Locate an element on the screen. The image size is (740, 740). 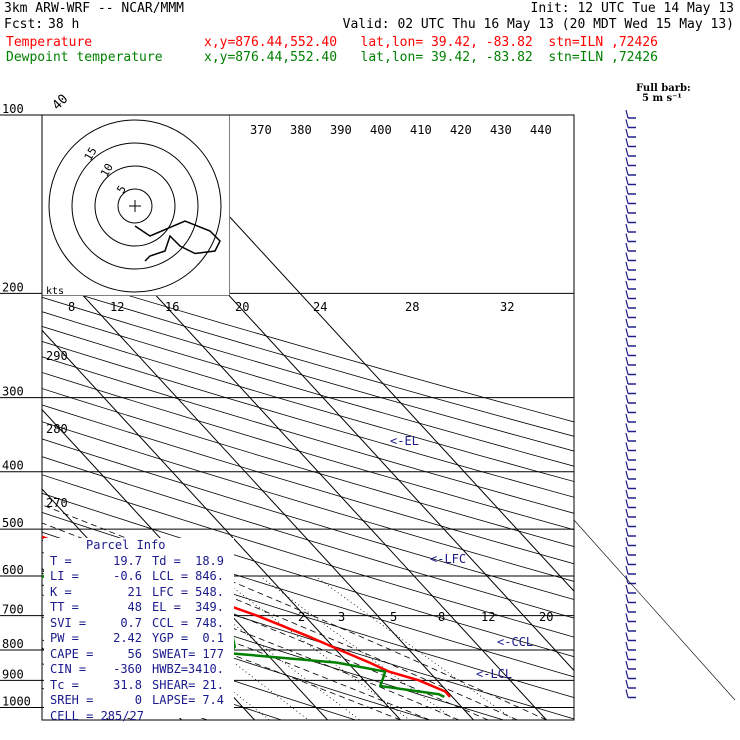
upper-mixing-label: 12 is located at coordinates (117, 307).